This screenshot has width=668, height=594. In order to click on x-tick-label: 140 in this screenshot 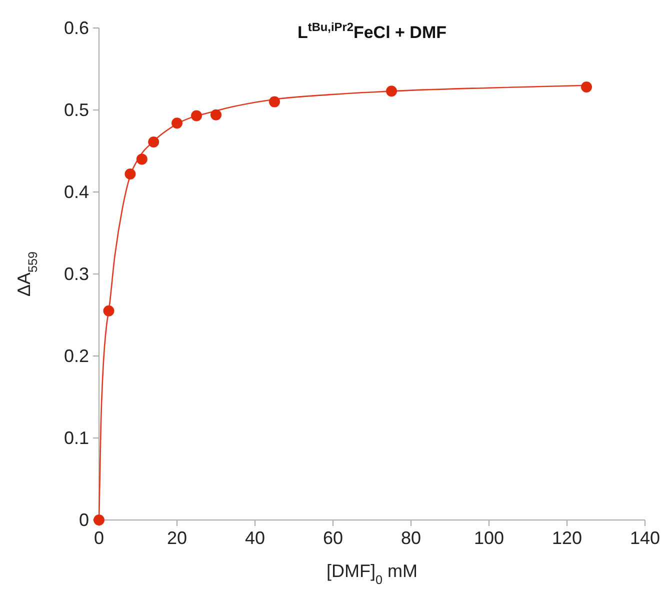, I will do `click(645, 538)`.